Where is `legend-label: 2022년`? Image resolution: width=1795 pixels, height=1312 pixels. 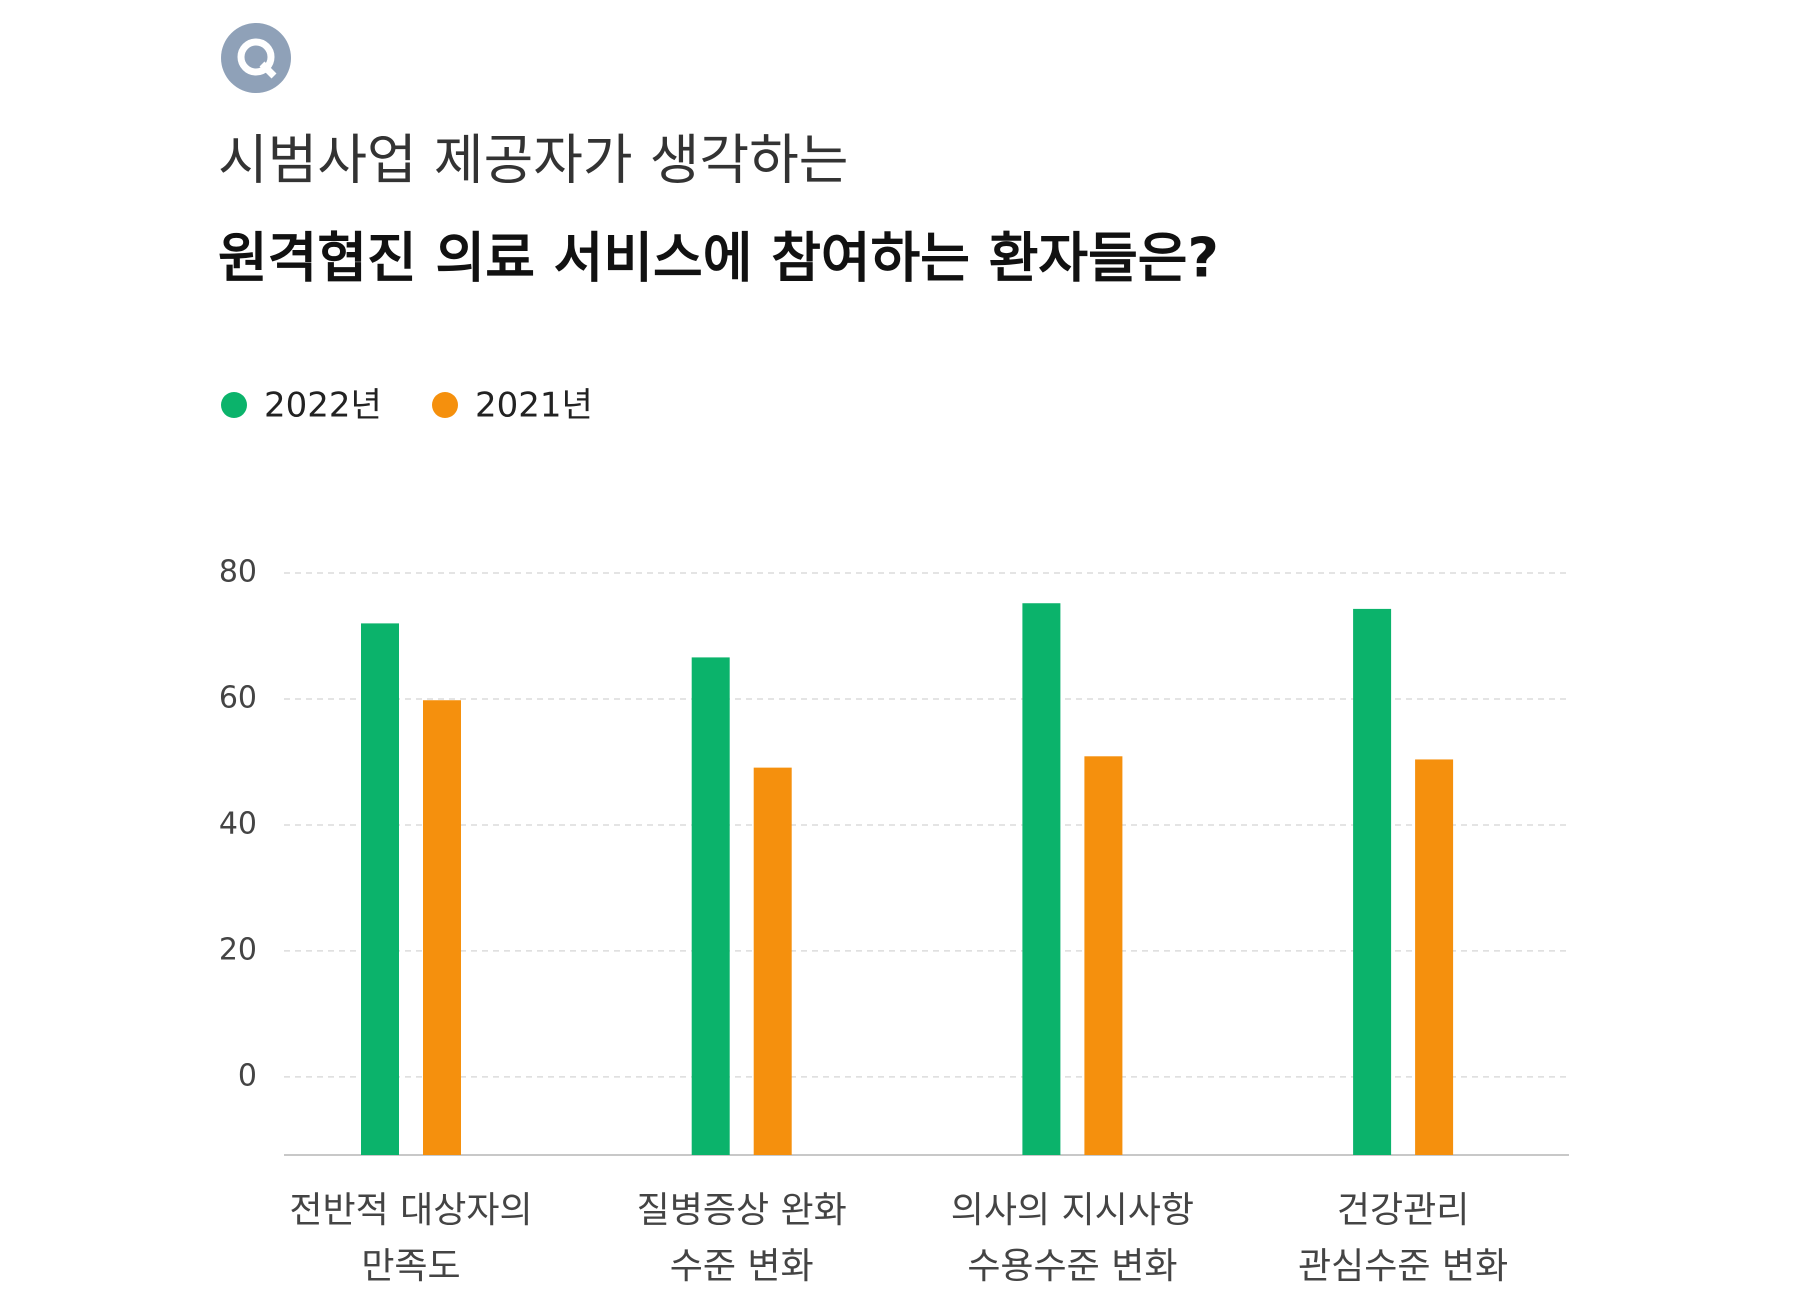 legend-label: 2022년 is located at coordinates (323, 406).